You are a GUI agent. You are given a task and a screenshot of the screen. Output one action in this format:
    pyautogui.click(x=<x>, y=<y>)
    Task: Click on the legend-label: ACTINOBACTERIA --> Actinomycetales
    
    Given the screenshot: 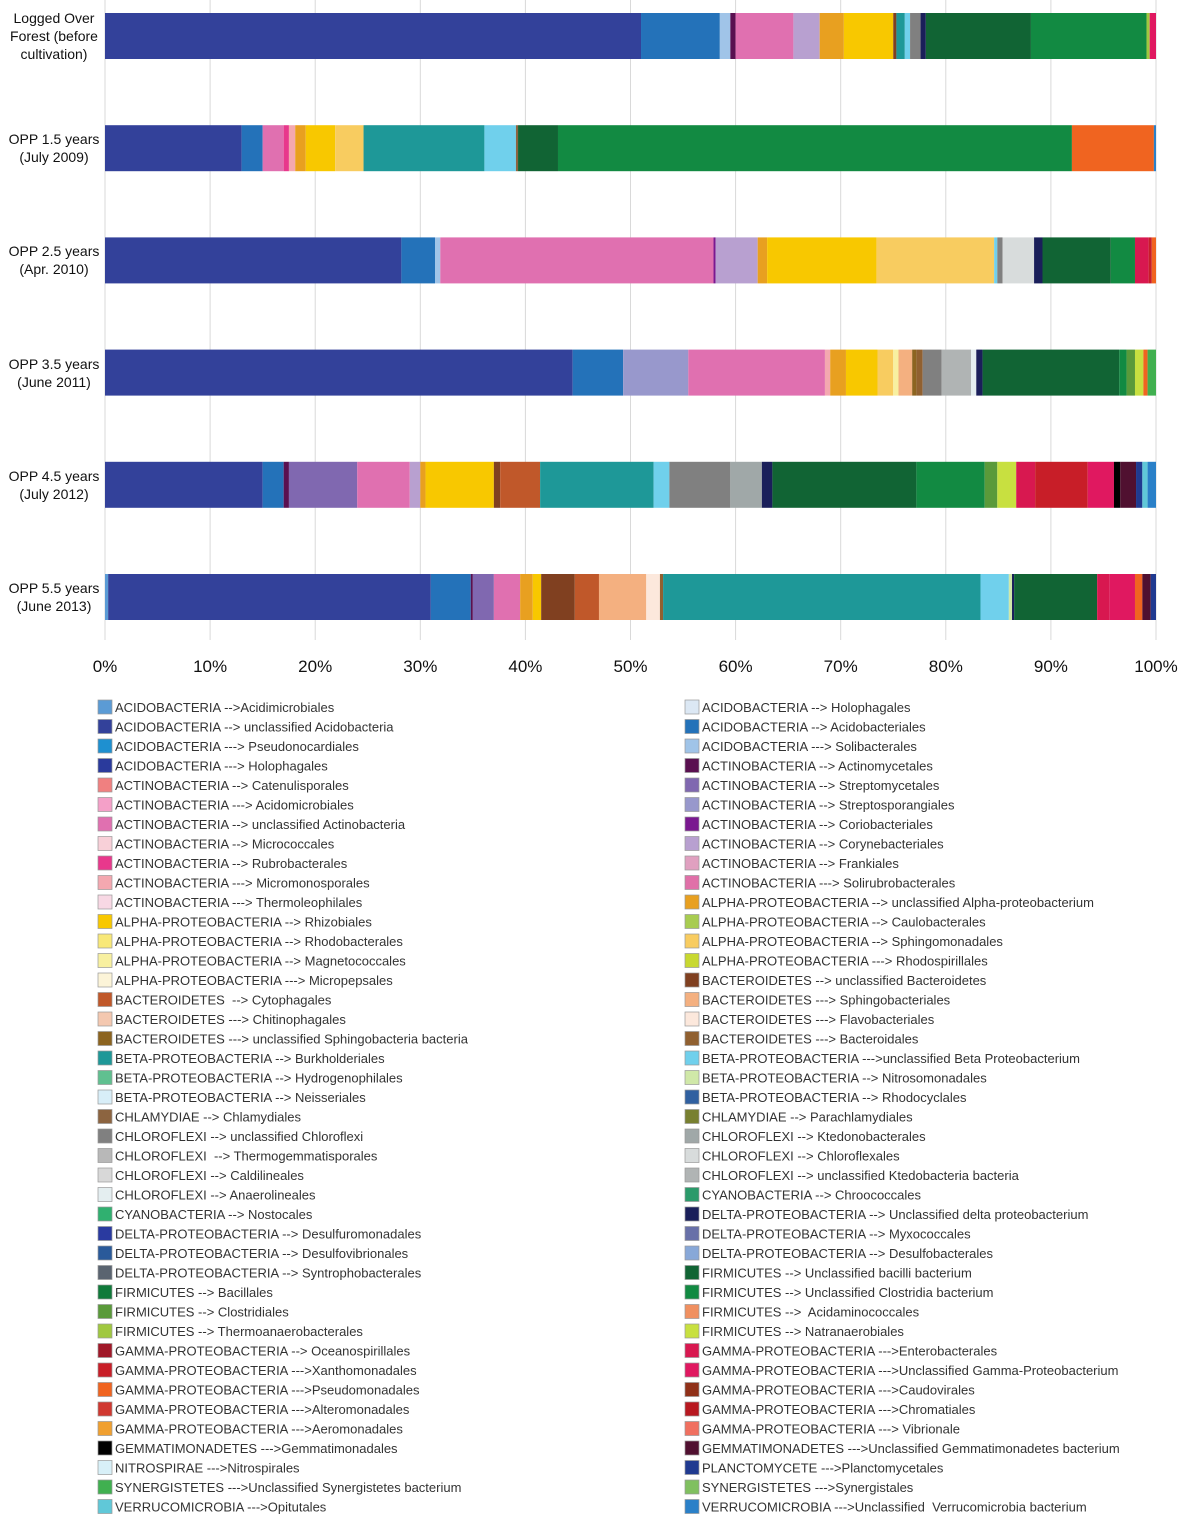 What is the action you would take?
    pyautogui.click(x=817, y=766)
    